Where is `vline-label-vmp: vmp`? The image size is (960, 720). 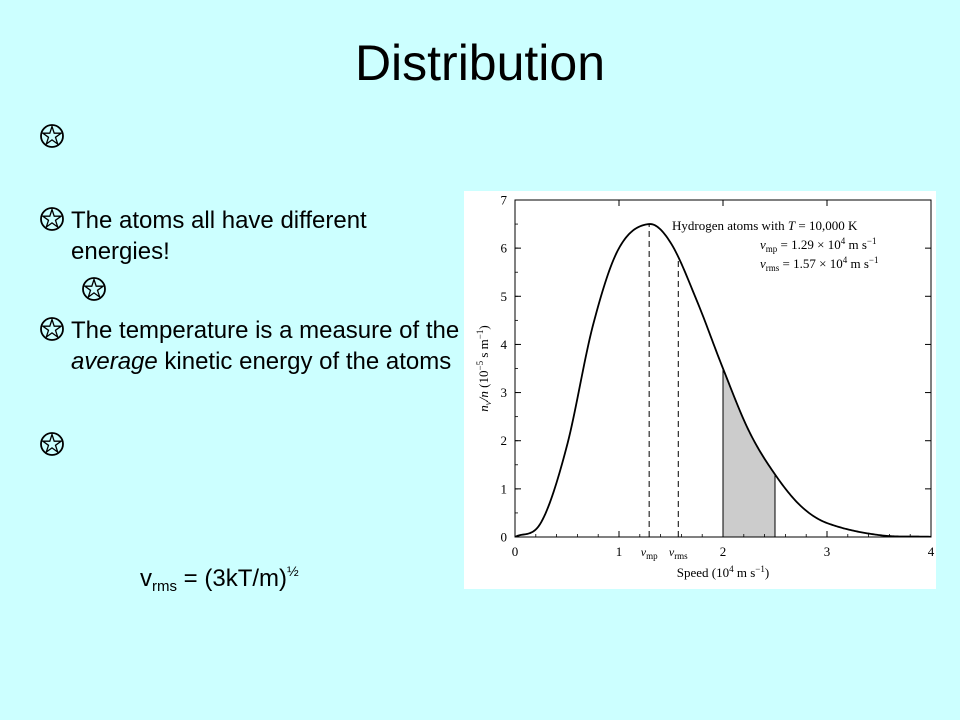
vline-label-vmp: vmp is located at coordinates (649, 553).